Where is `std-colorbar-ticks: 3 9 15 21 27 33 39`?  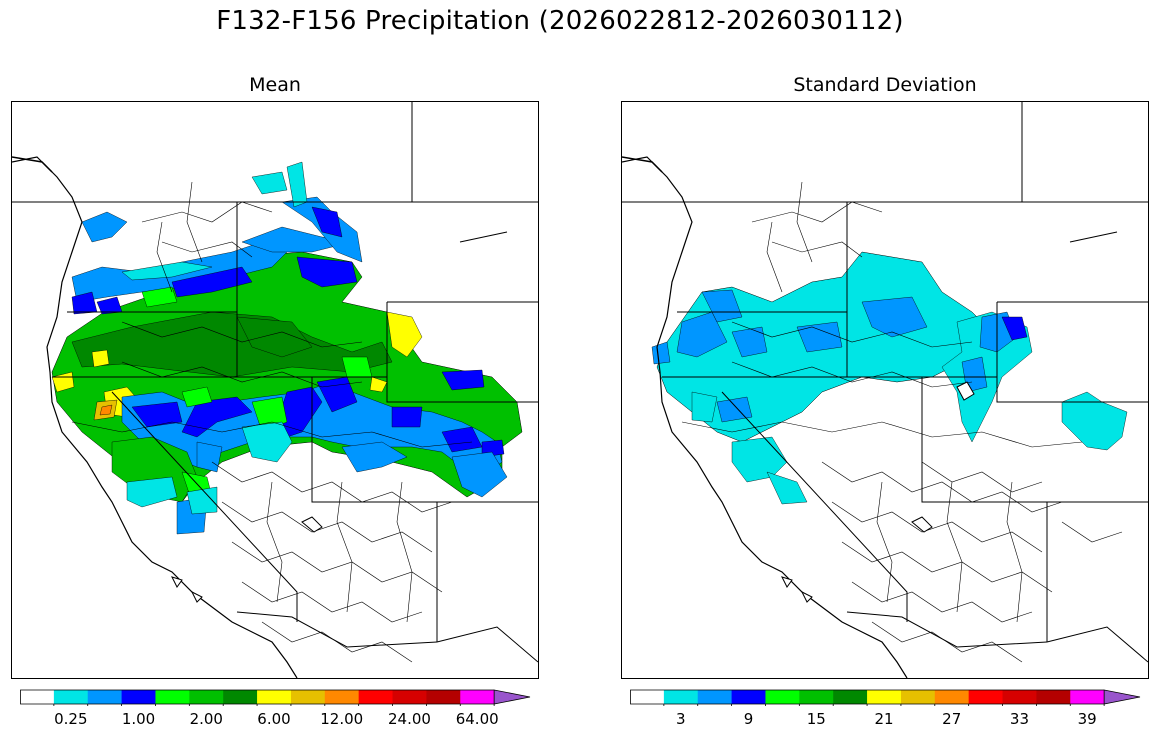 std-colorbar-ticks: 3 9 15 21 27 33 39 is located at coordinates (885, 721).